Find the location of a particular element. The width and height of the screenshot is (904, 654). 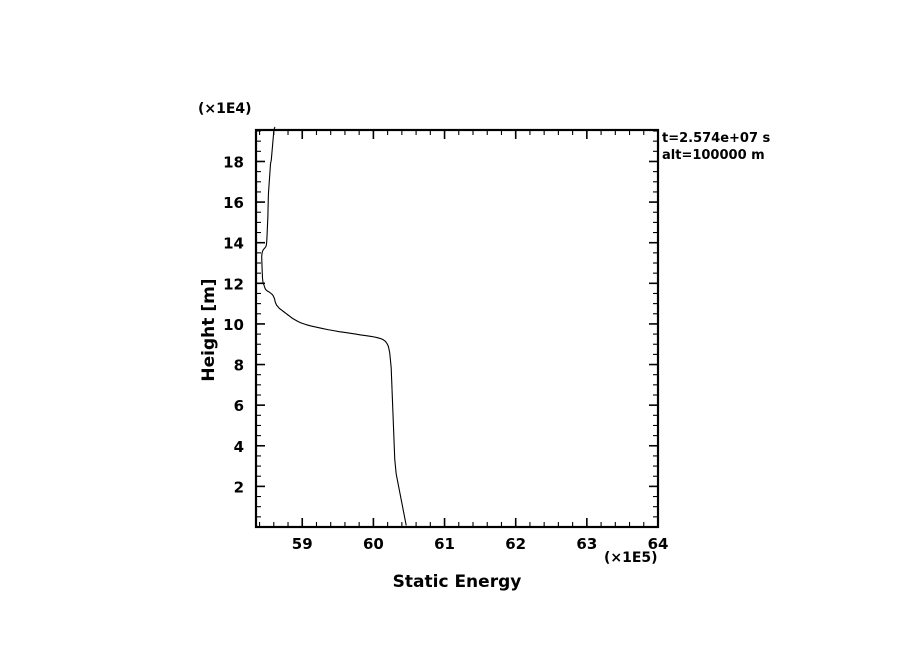

data-series-group is located at coordinates (334, 326).